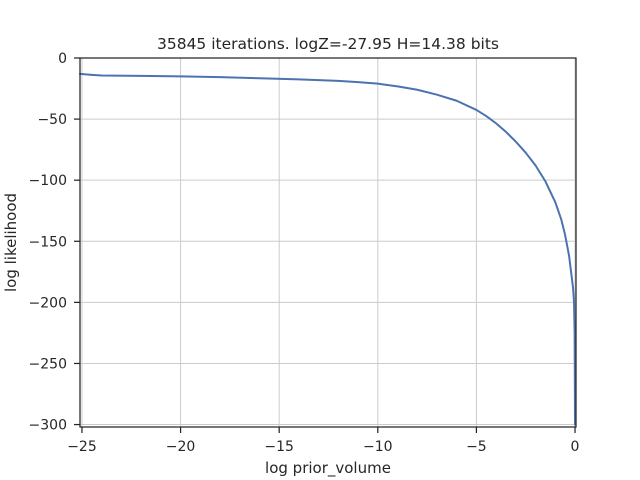 Image resolution: width=640 pixels, height=480 pixels. Describe the element at coordinates (181, 447) in the screenshot. I see `x-tick-label: −20` at that location.